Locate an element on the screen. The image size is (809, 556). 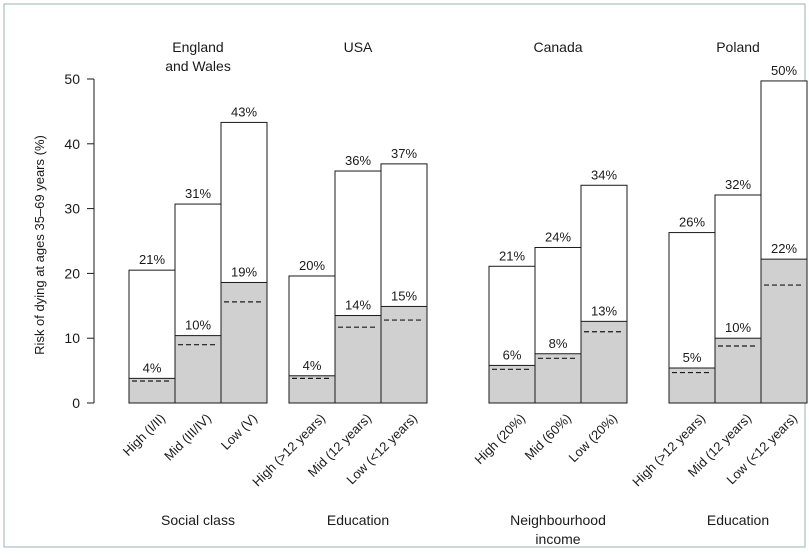
total-data-label: 50% is located at coordinates (784, 70).